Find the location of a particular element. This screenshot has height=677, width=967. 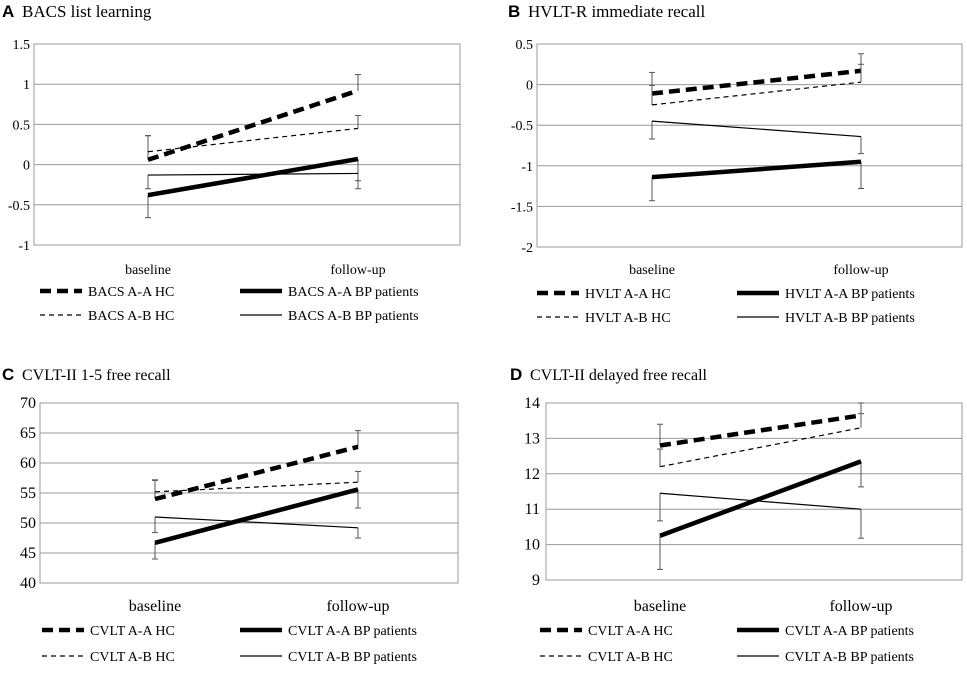

panel-letter: C is located at coordinates (8, 374).